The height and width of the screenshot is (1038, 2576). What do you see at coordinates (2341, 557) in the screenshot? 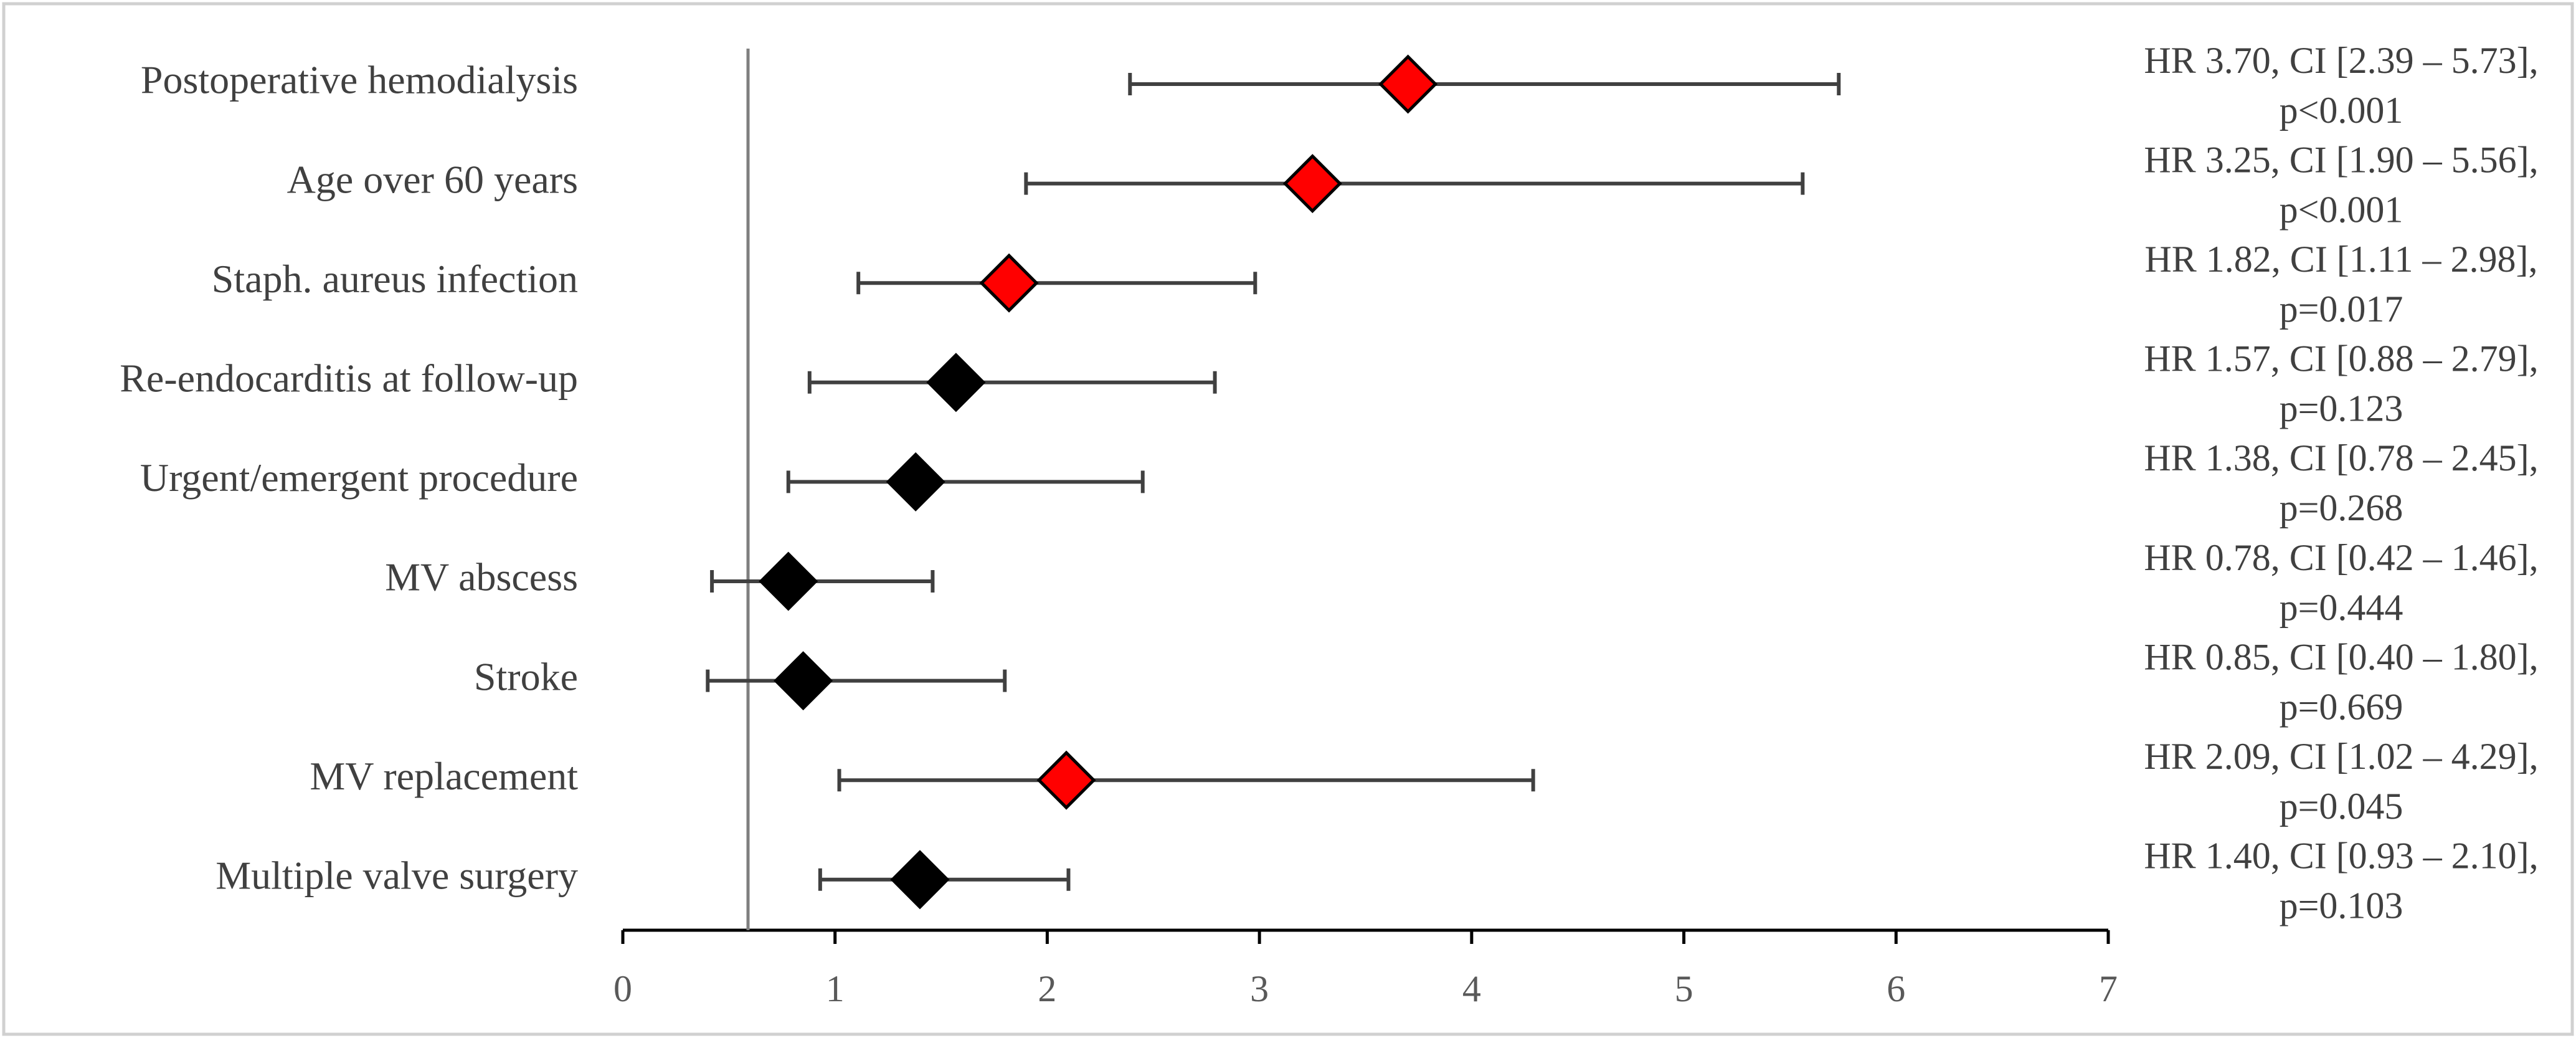
I see `annotation: HR 0.78, CI [0.42 – 1.46],` at bounding box center [2341, 557].